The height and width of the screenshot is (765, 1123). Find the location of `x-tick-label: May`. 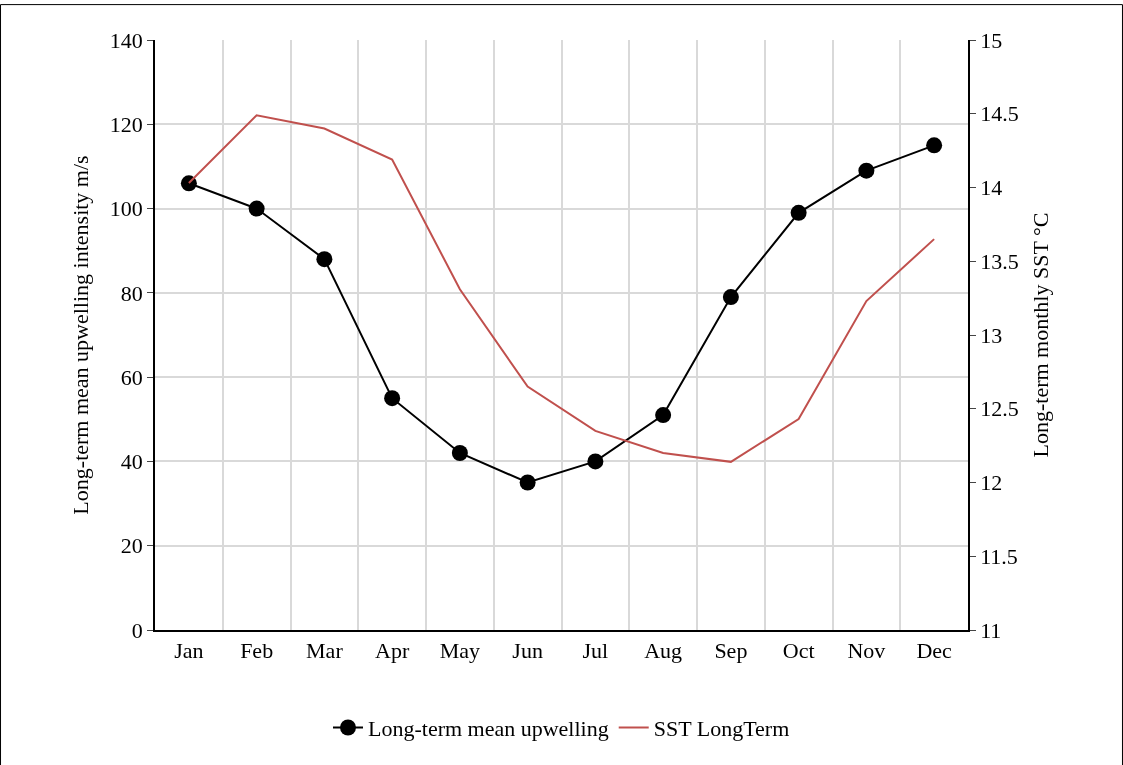

x-tick-label: May is located at coordinates (460, 651).